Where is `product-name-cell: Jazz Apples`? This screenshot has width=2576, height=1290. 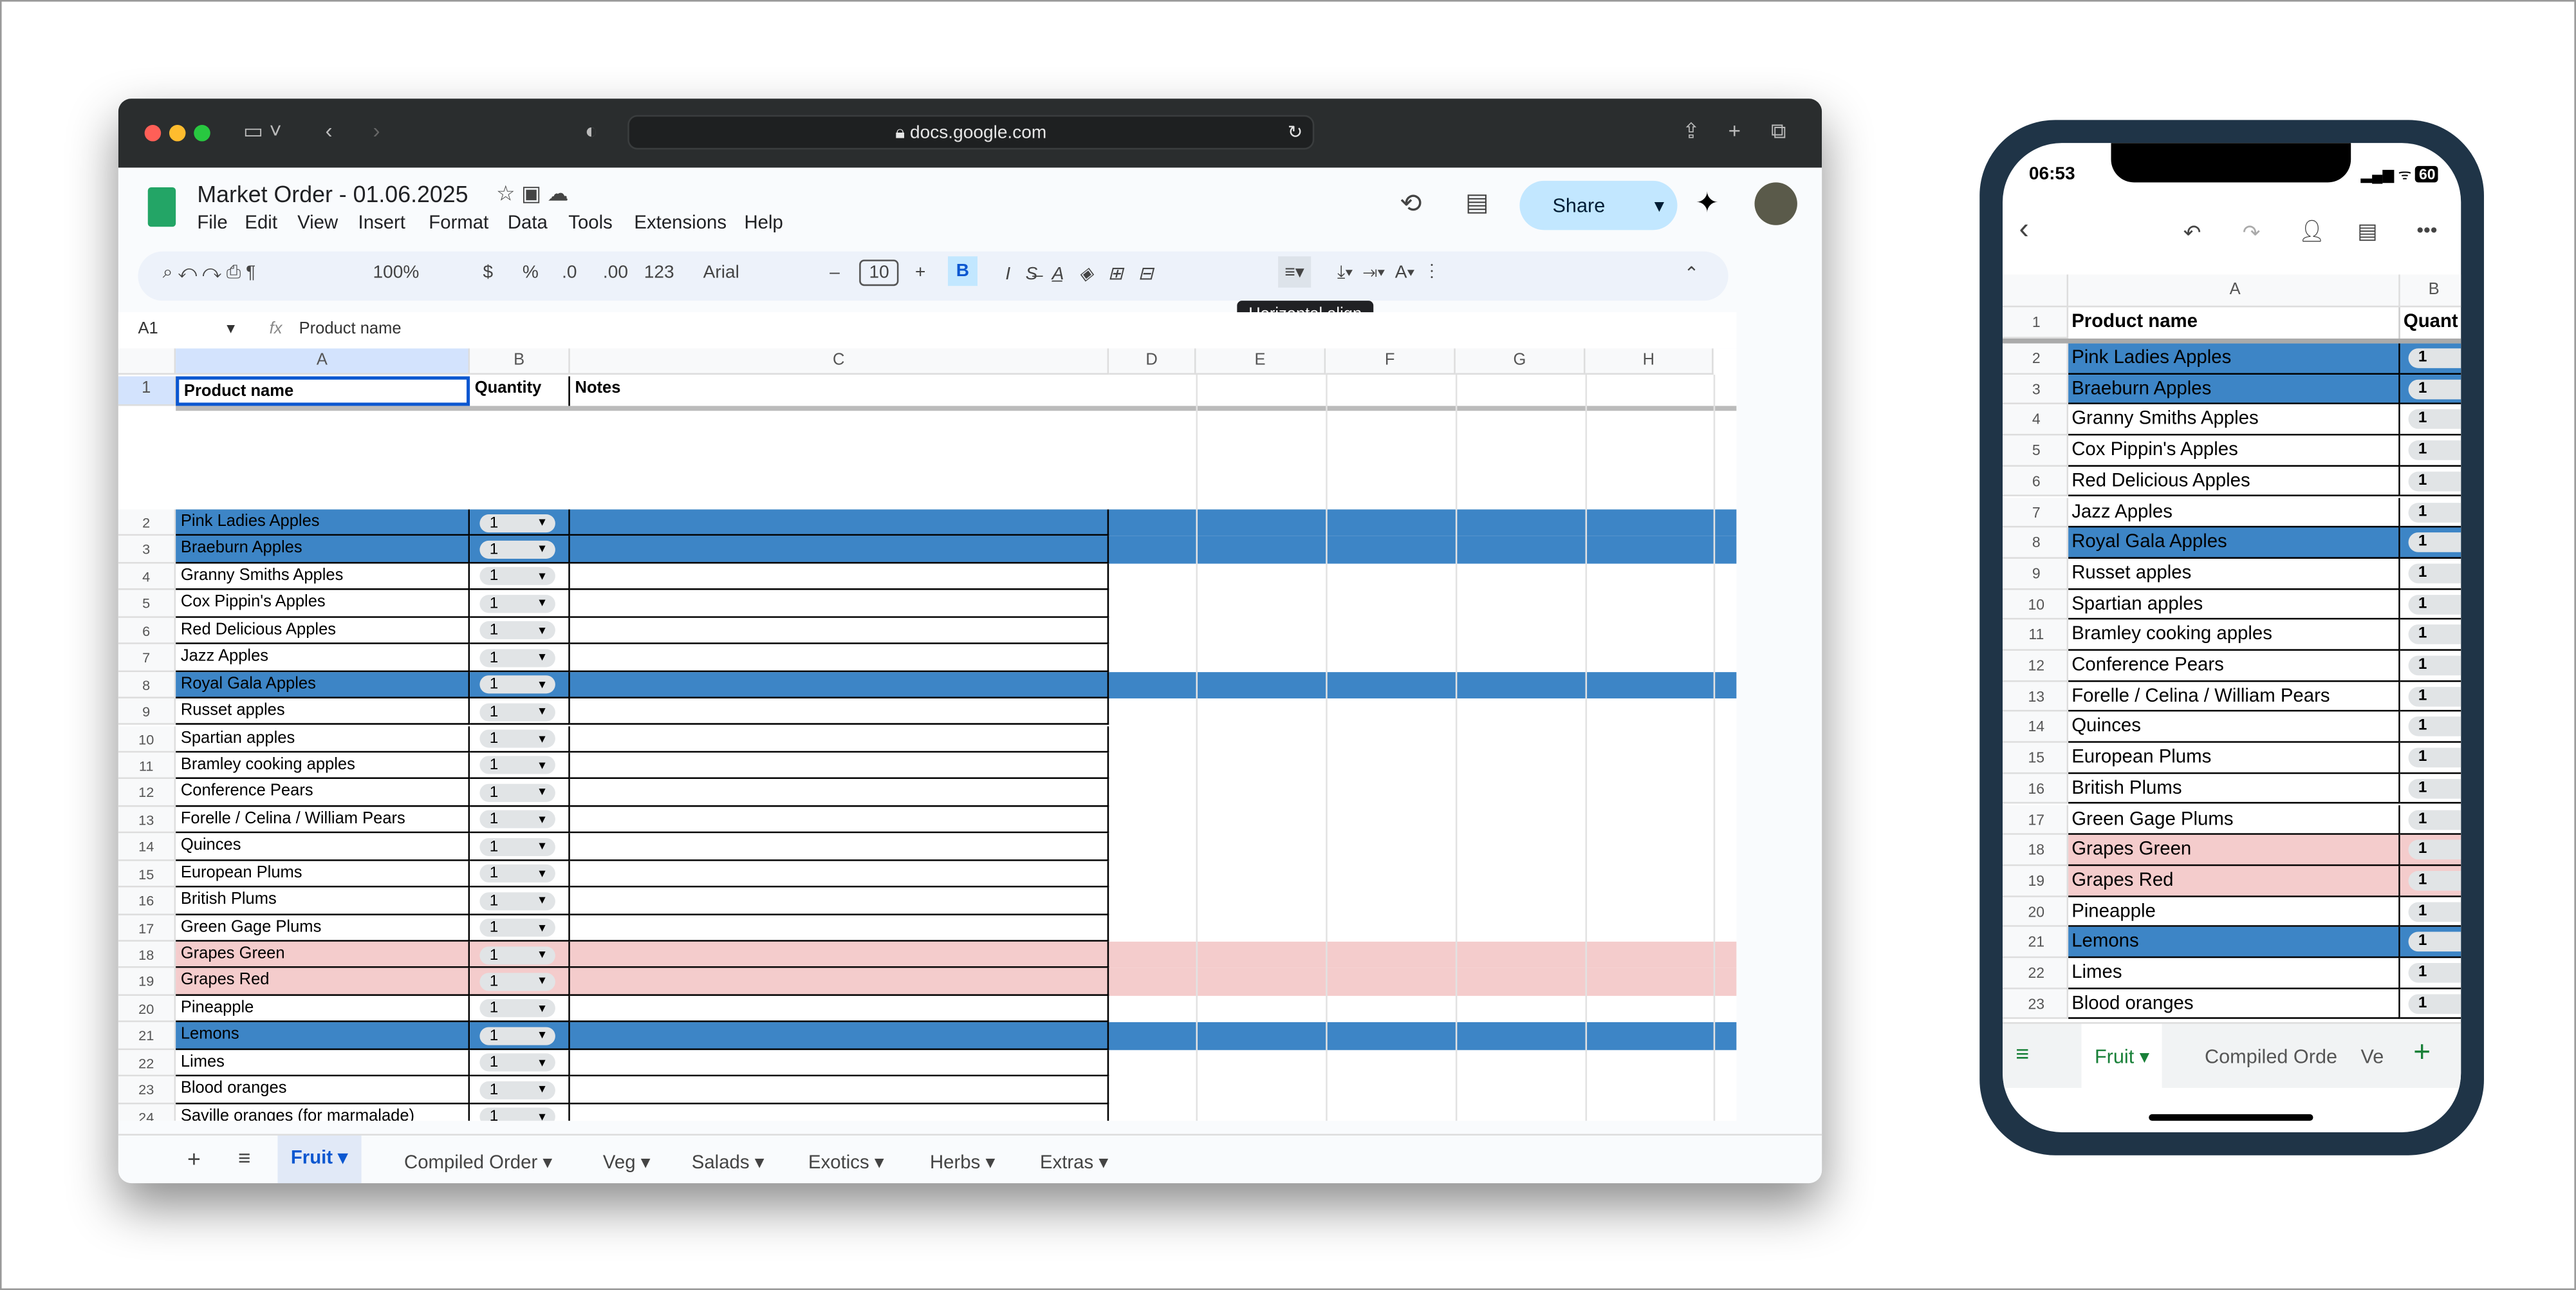 product-name-cell: Jazz Apples is located at coordinates (323, 658).